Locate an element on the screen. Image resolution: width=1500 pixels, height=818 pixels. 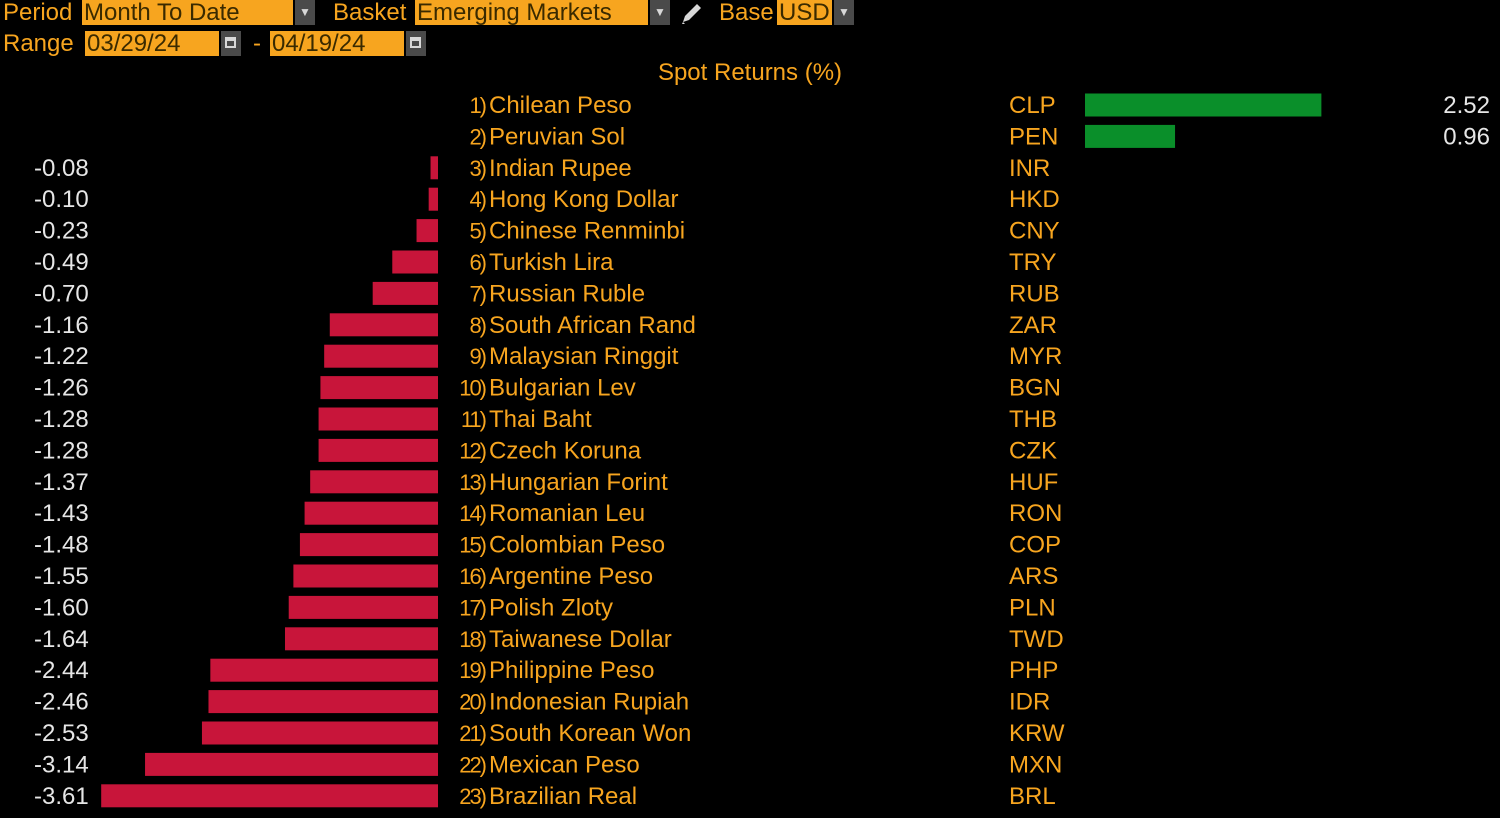
currency-name: Russian Ruble is located at coordinates (567, 293).